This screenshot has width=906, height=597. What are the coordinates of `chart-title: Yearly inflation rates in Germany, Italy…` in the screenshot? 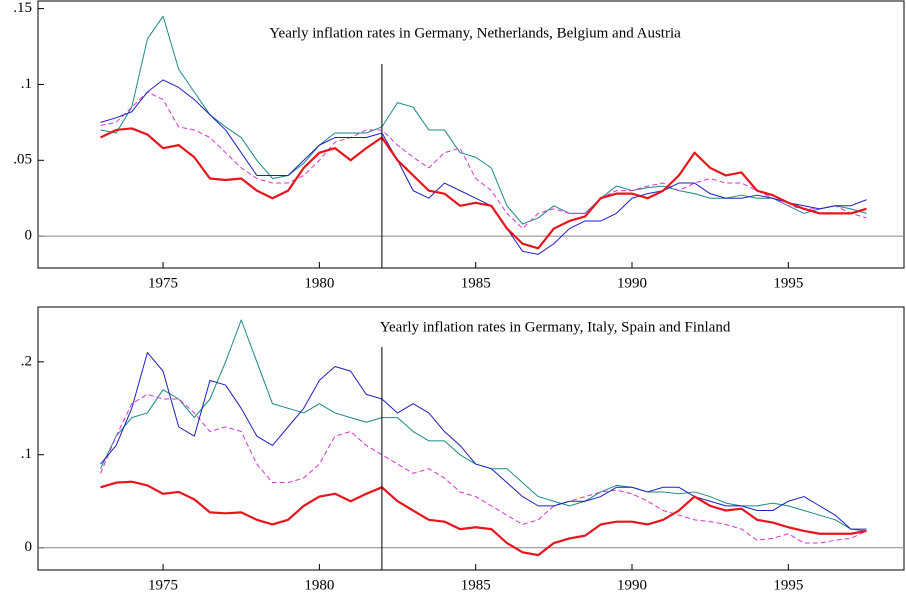 It's located at (555, 327).